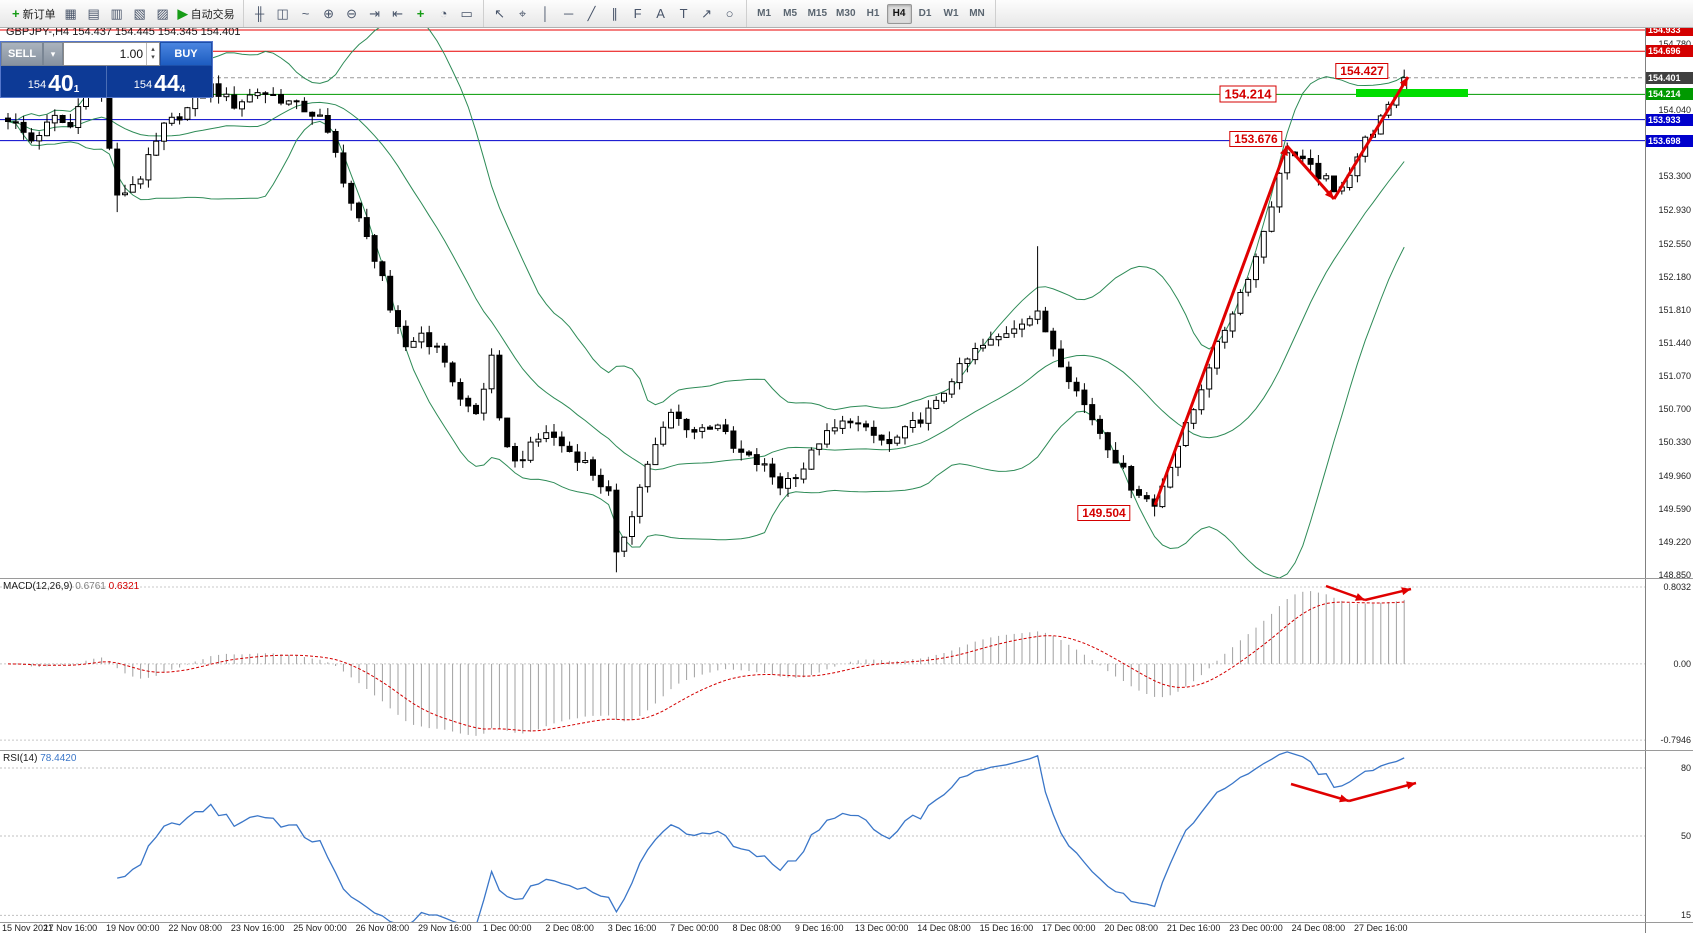 The width and height of the screenshot is (1693, 933). What do you see at coordinates (186, 54) in the screenshot?
I see `buy-button: BUY` at bounding box center [186, 54].